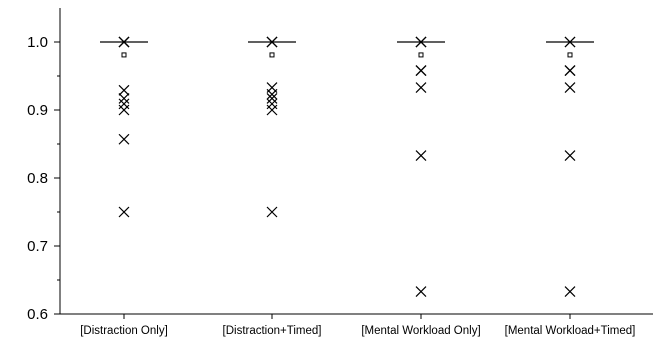 The width and height of the screenshot is (653, 344). I want to click on x-category-label: [Mental Workload+Timed], so click(570, 331).